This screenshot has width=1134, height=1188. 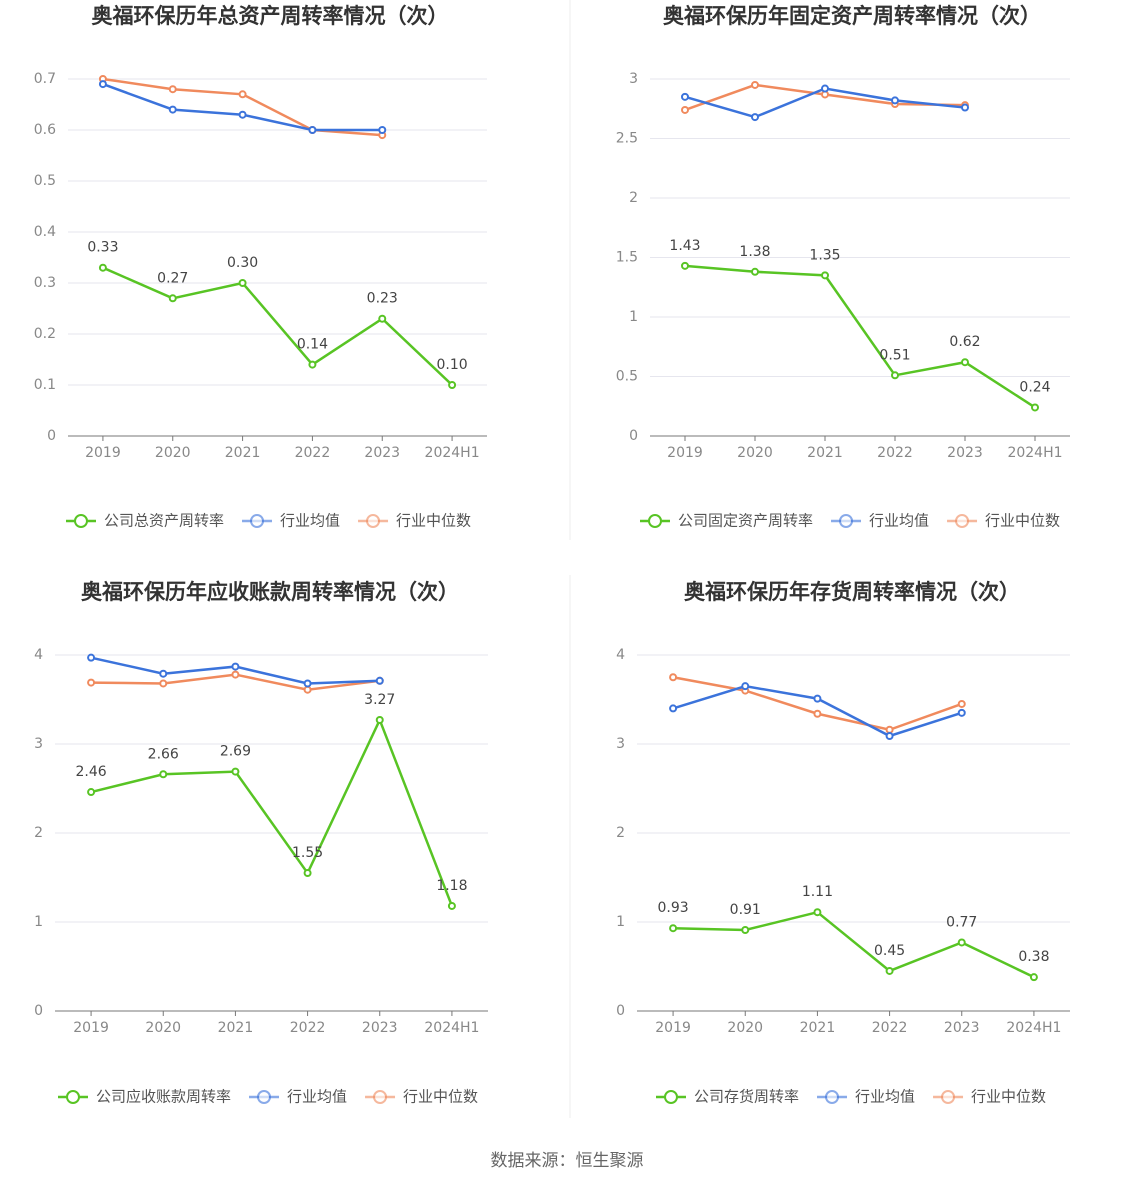 I want to click on source: 数据来源：恒生聚源, so click(x=567, y=1161).